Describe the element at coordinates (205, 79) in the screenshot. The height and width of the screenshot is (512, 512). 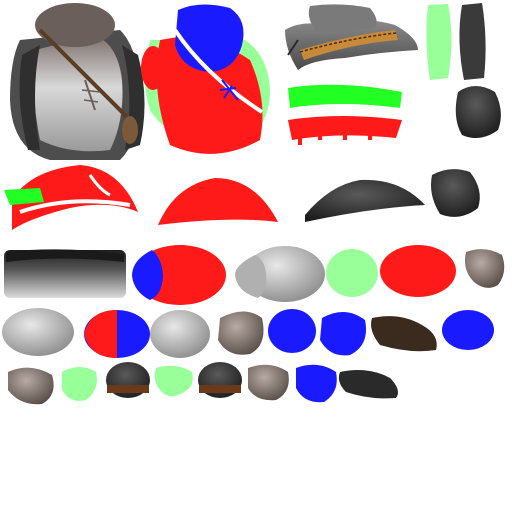
I see `torso-mask-texture` at that location.